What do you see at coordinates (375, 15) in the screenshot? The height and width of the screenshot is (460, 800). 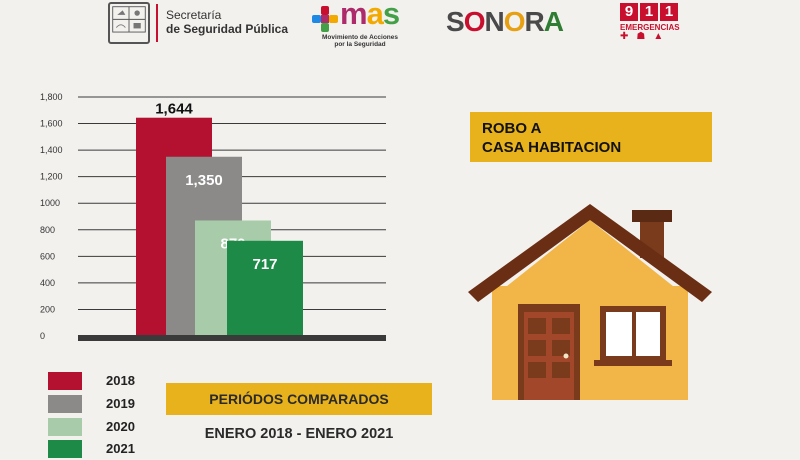 I see `mas-letter-a: a` at bounding box center [375, 15].